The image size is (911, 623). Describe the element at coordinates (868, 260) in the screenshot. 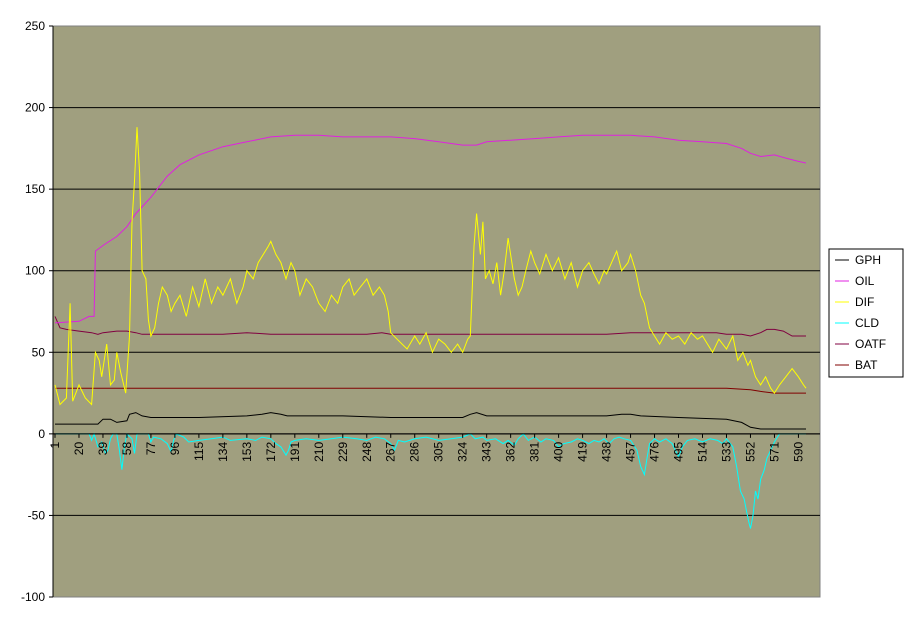

I see `legend-label-gph: GPH` at that location.